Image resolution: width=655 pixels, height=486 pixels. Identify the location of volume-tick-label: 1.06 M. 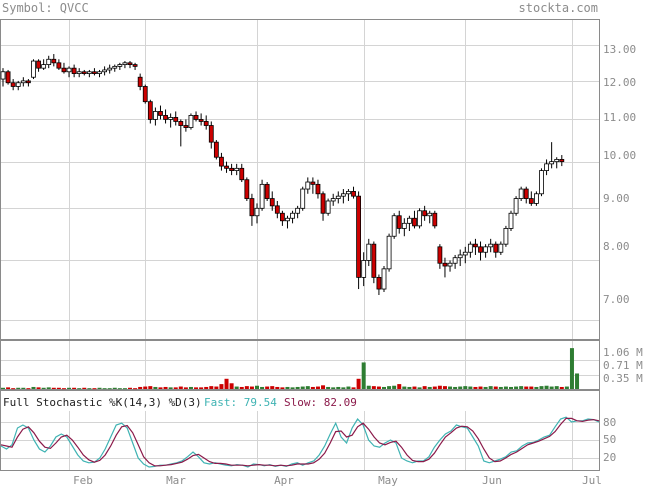
(623, 352).